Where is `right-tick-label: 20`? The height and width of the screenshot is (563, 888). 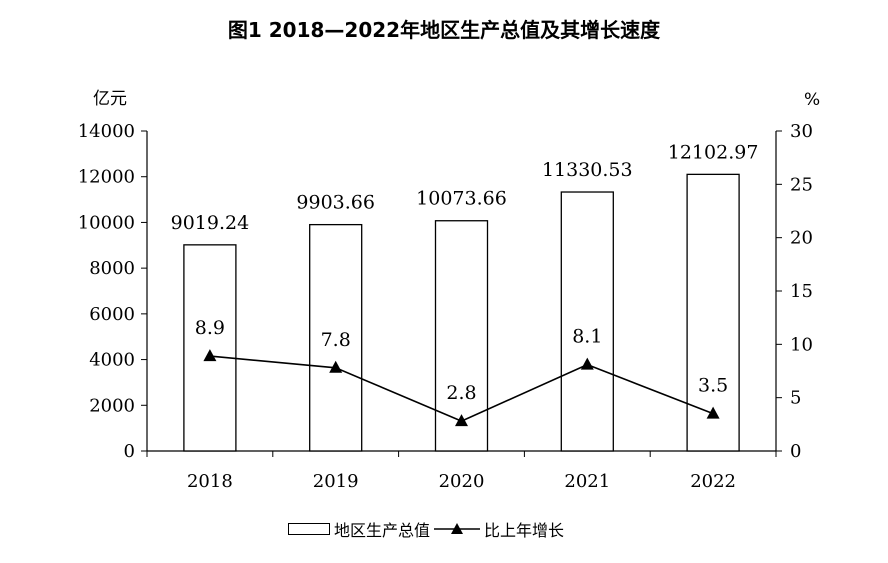
right-tick-label: 20 is located at coordinates (801, 238).